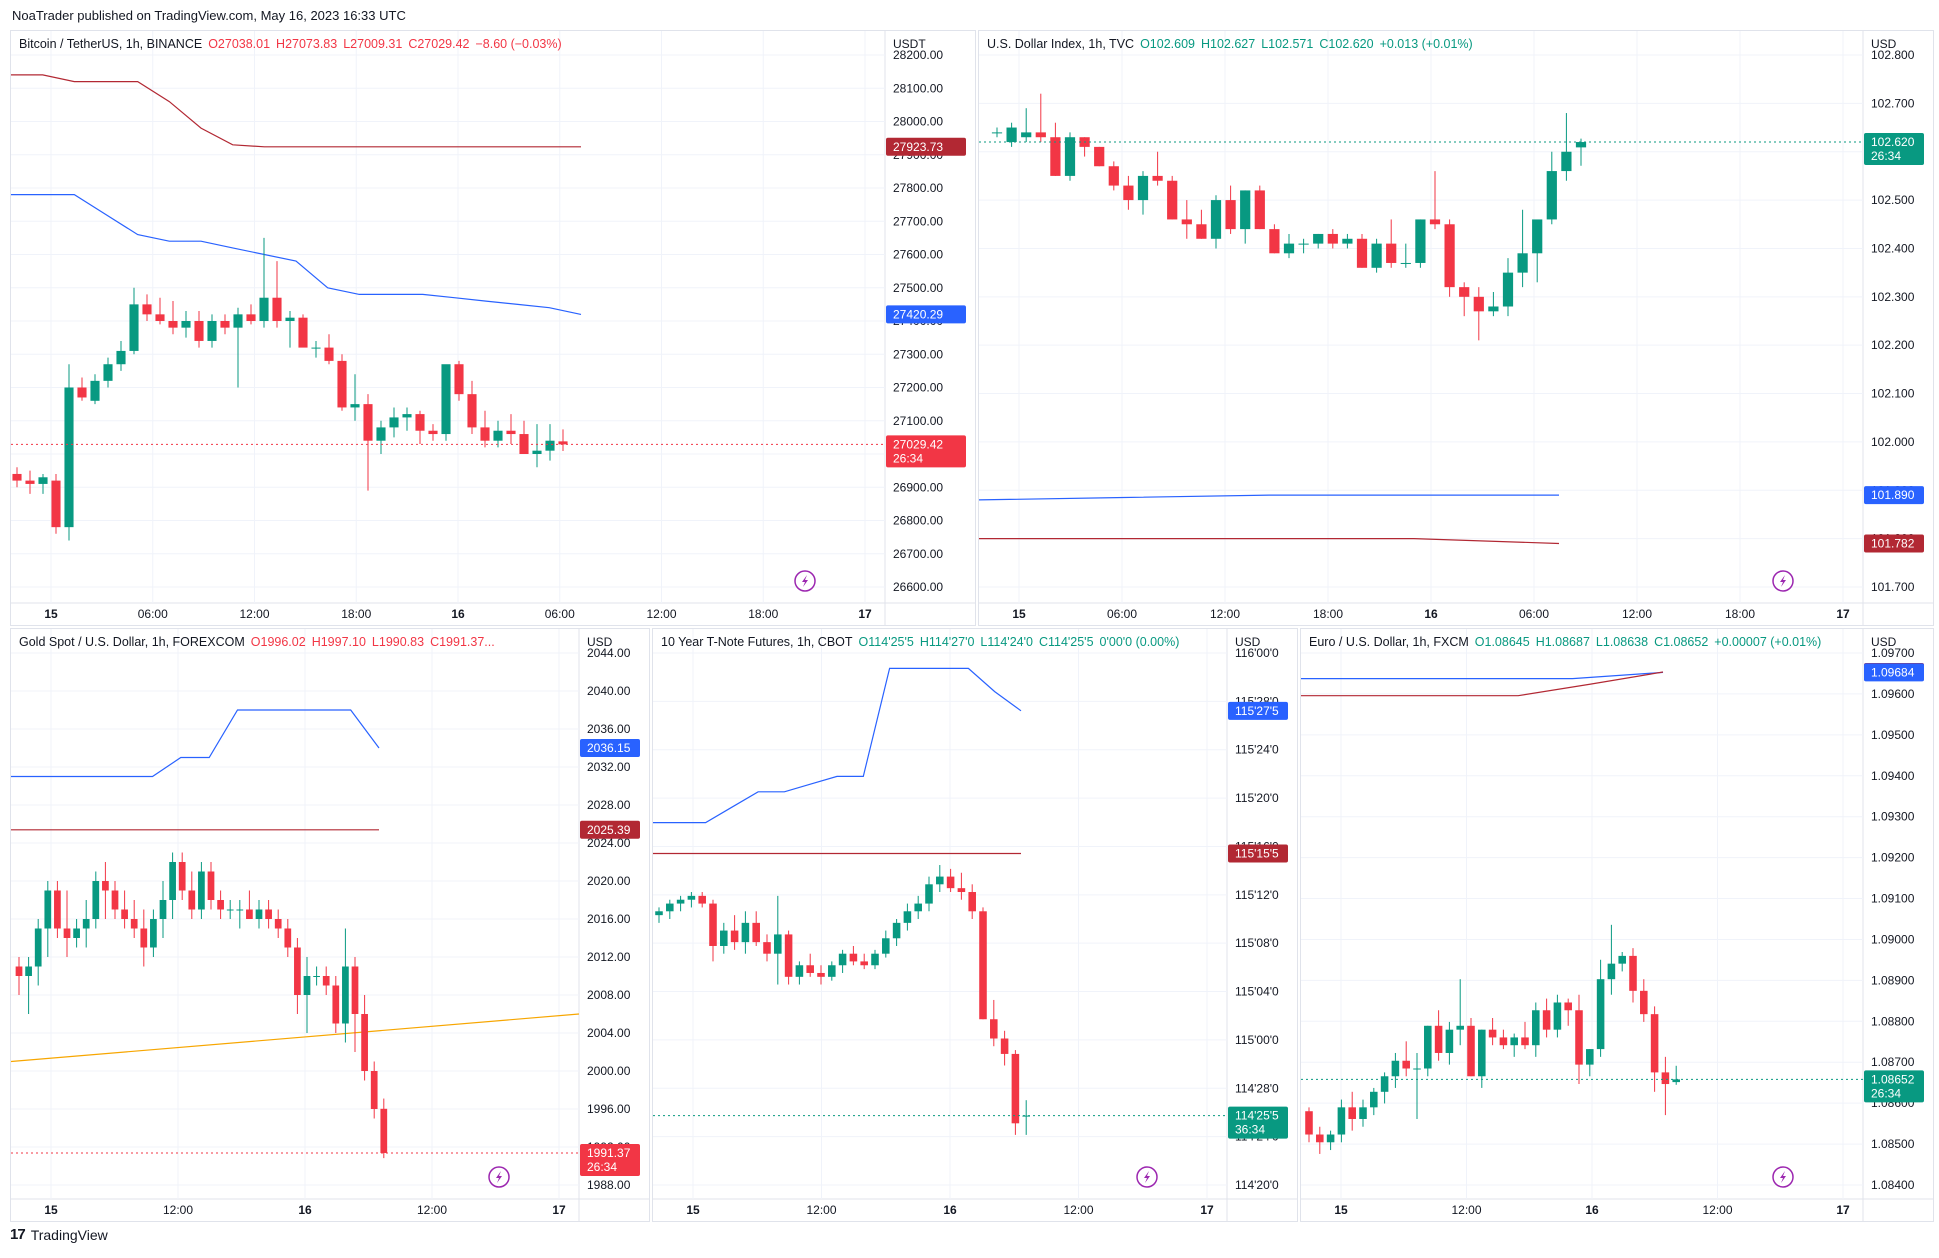 This screenshot has height=1258, width=1939. Describe the element at coordinates (1893, 55) in the screenshot. I see `y-tick-label: 102.800` at that location.